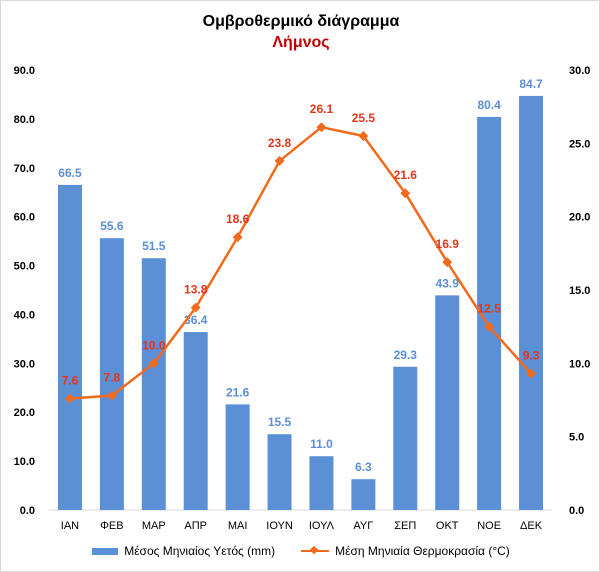 The height and width of the screenshot is (572, 600). Describe the element at coordinates (24, 71) in the screenshot. I see `y-left-tick-label: 90.0` at that location.